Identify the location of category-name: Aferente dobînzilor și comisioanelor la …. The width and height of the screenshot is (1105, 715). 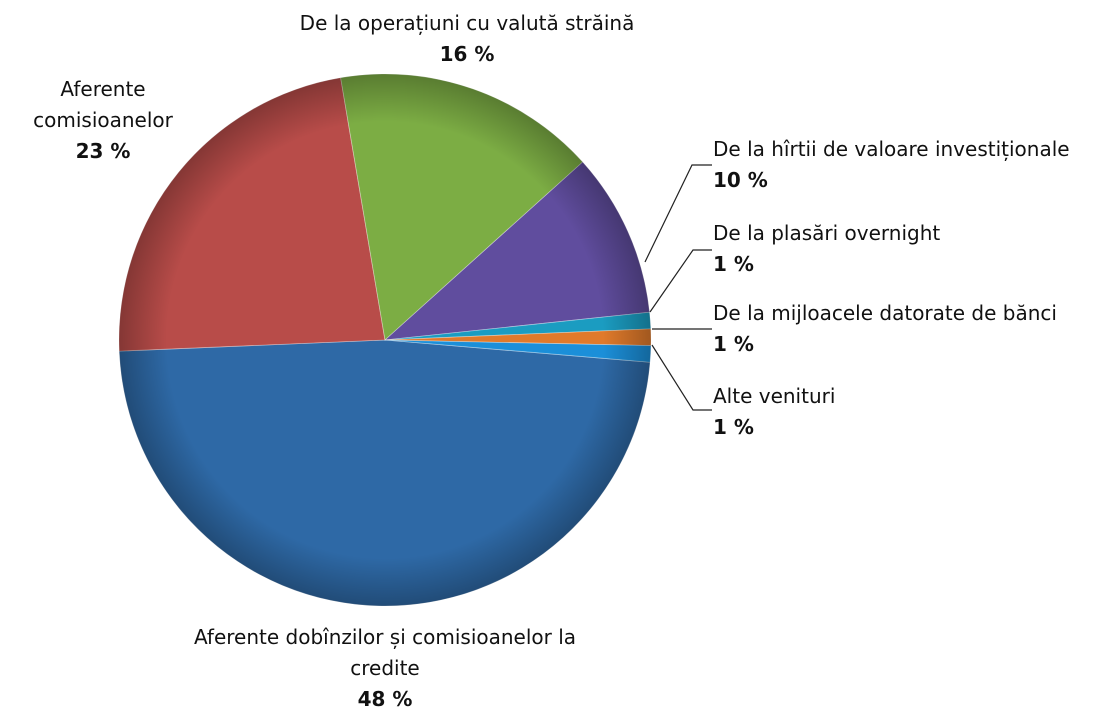
(385, 652).